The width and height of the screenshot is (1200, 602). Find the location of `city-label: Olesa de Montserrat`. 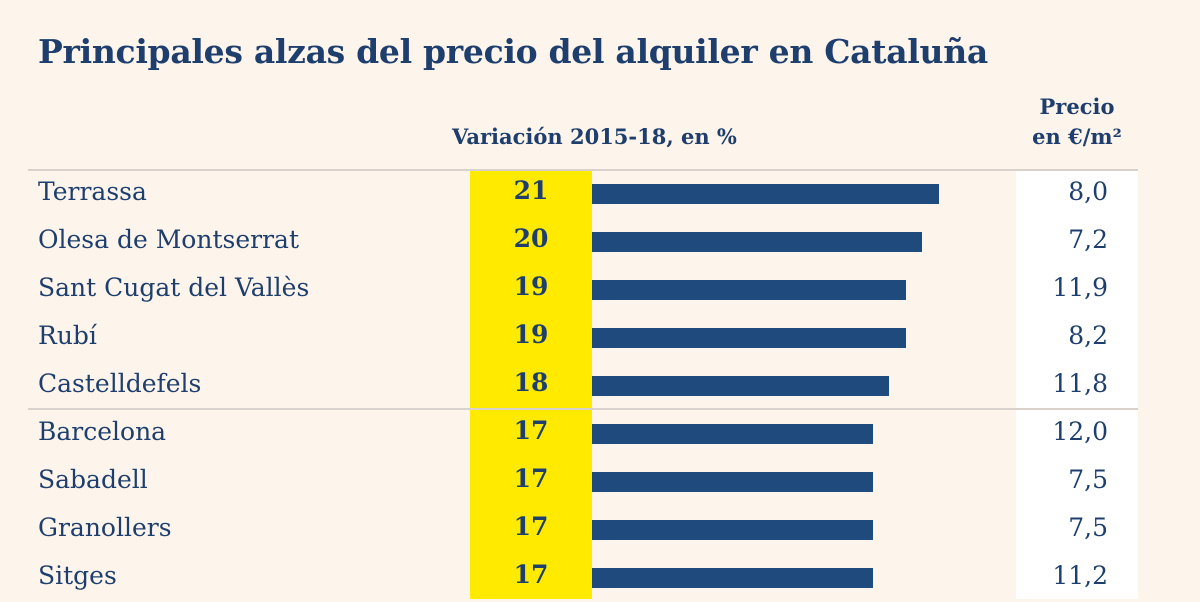

city-label: Olesa de Montserrat is located at coordinates (168, 239).